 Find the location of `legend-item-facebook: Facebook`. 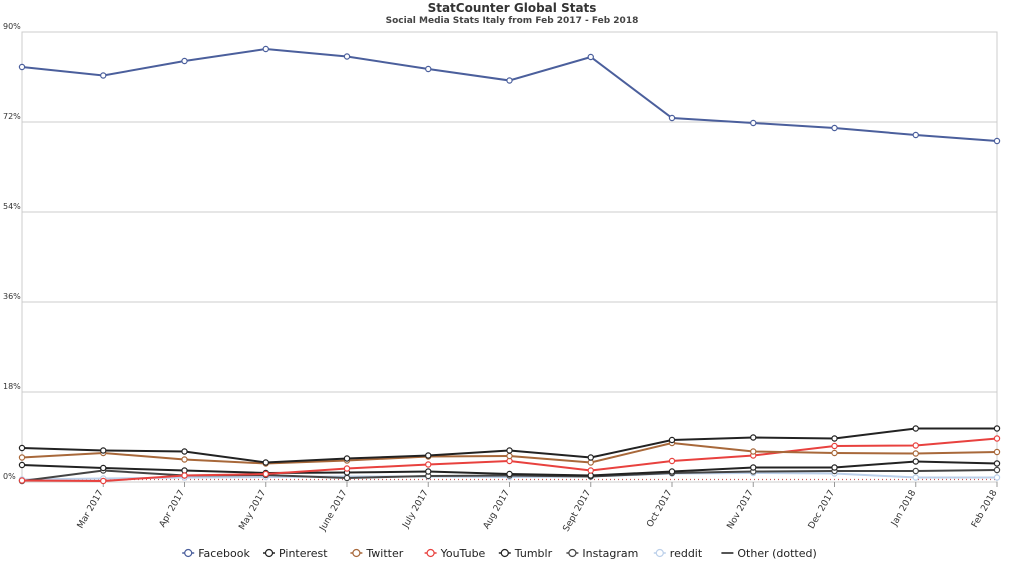

legend-item-facebook: Facebook is located at coordinates (216, 553).